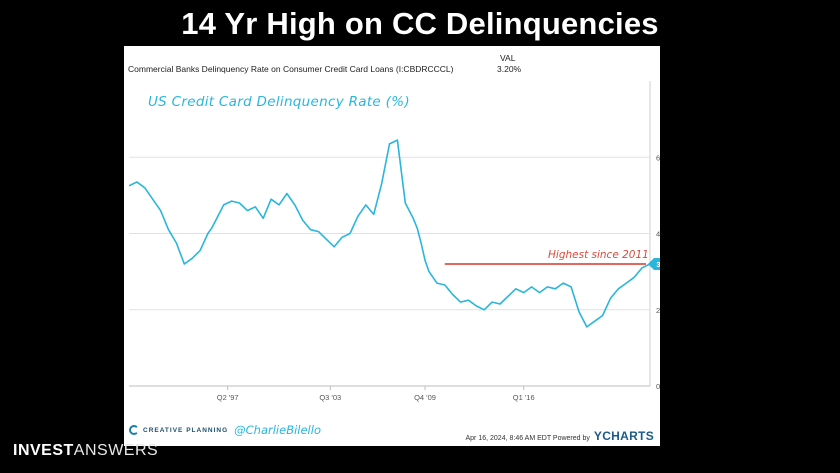 The width and height of the screenshot is (840, 473). I want to click on val-header: VAL, so click(508, 58).